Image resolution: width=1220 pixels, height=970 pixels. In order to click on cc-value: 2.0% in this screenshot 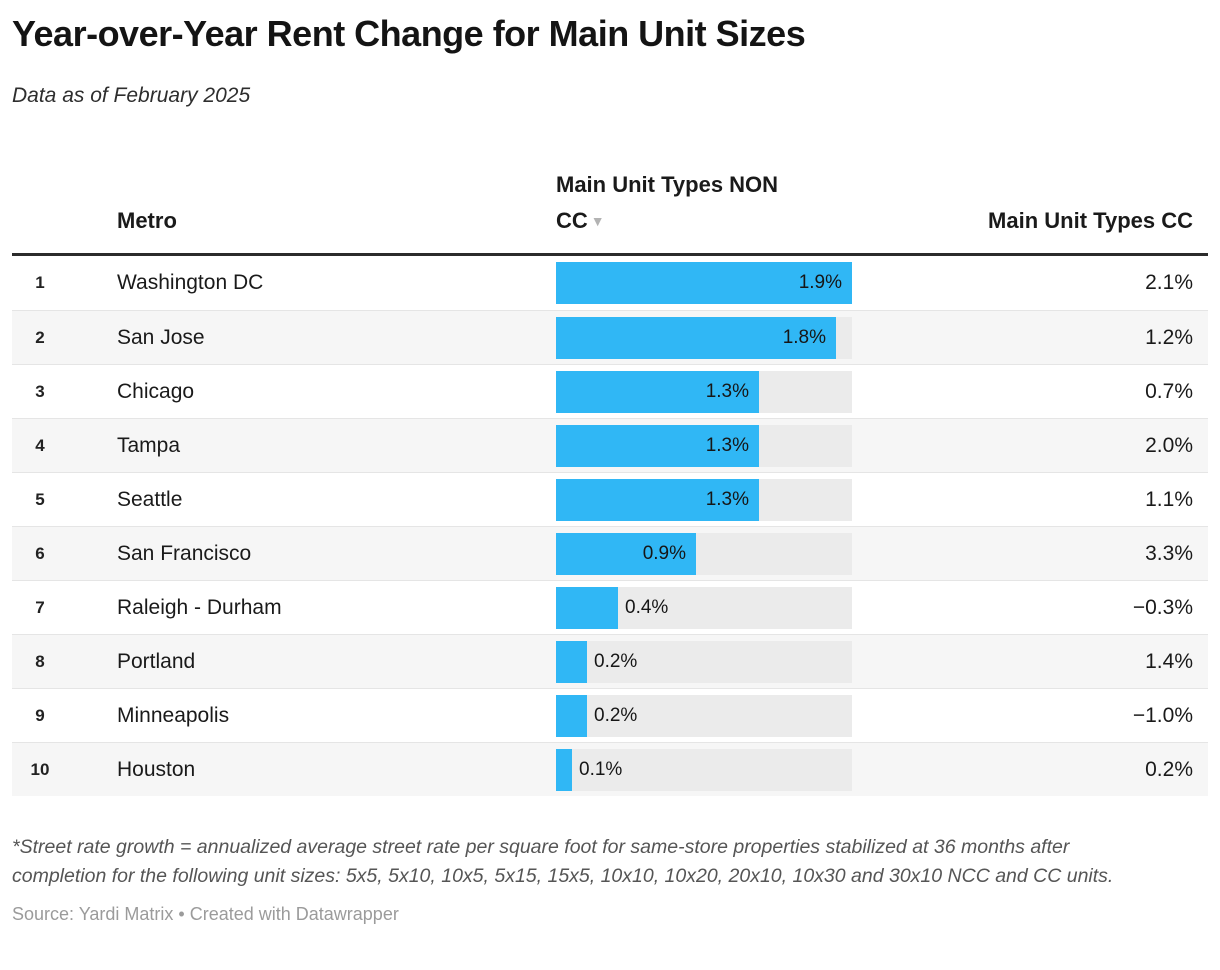, I will do `click(1169, 445)`.